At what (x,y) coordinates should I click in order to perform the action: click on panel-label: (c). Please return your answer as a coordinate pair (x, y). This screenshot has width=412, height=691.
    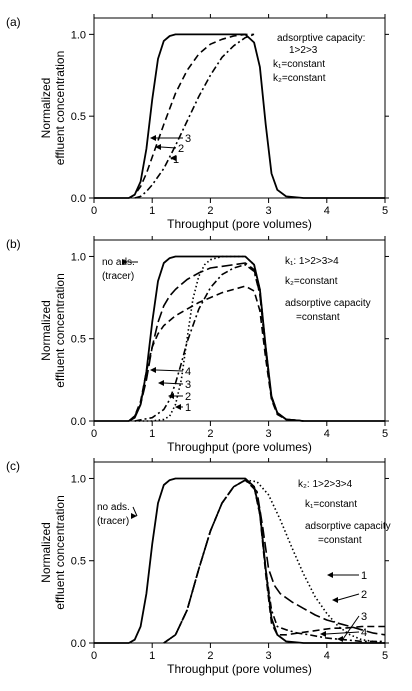
    Looking at the image, I should click on (13, 466).